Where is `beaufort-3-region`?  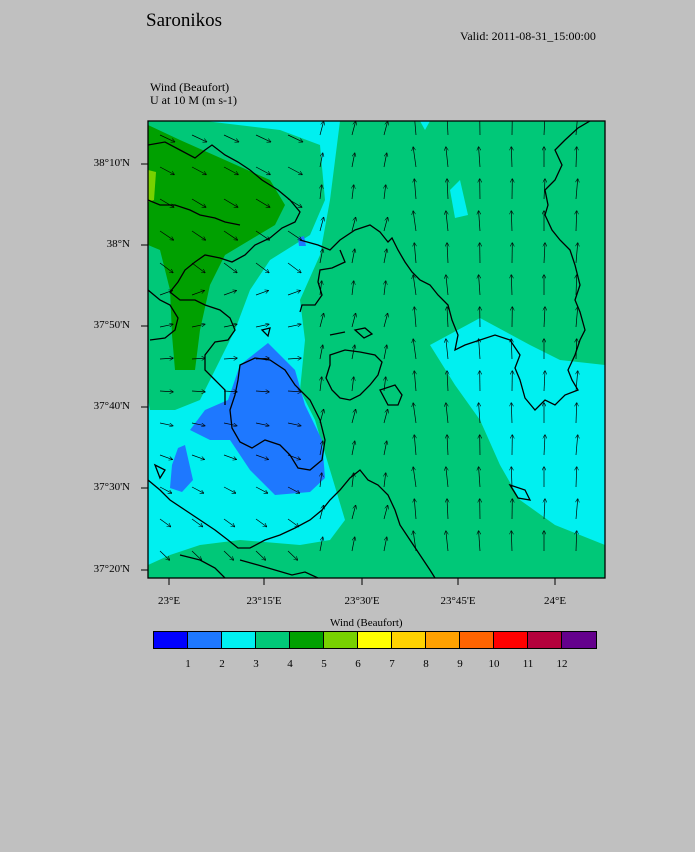
beaufort-3-region is located at coordinates (517, 431).